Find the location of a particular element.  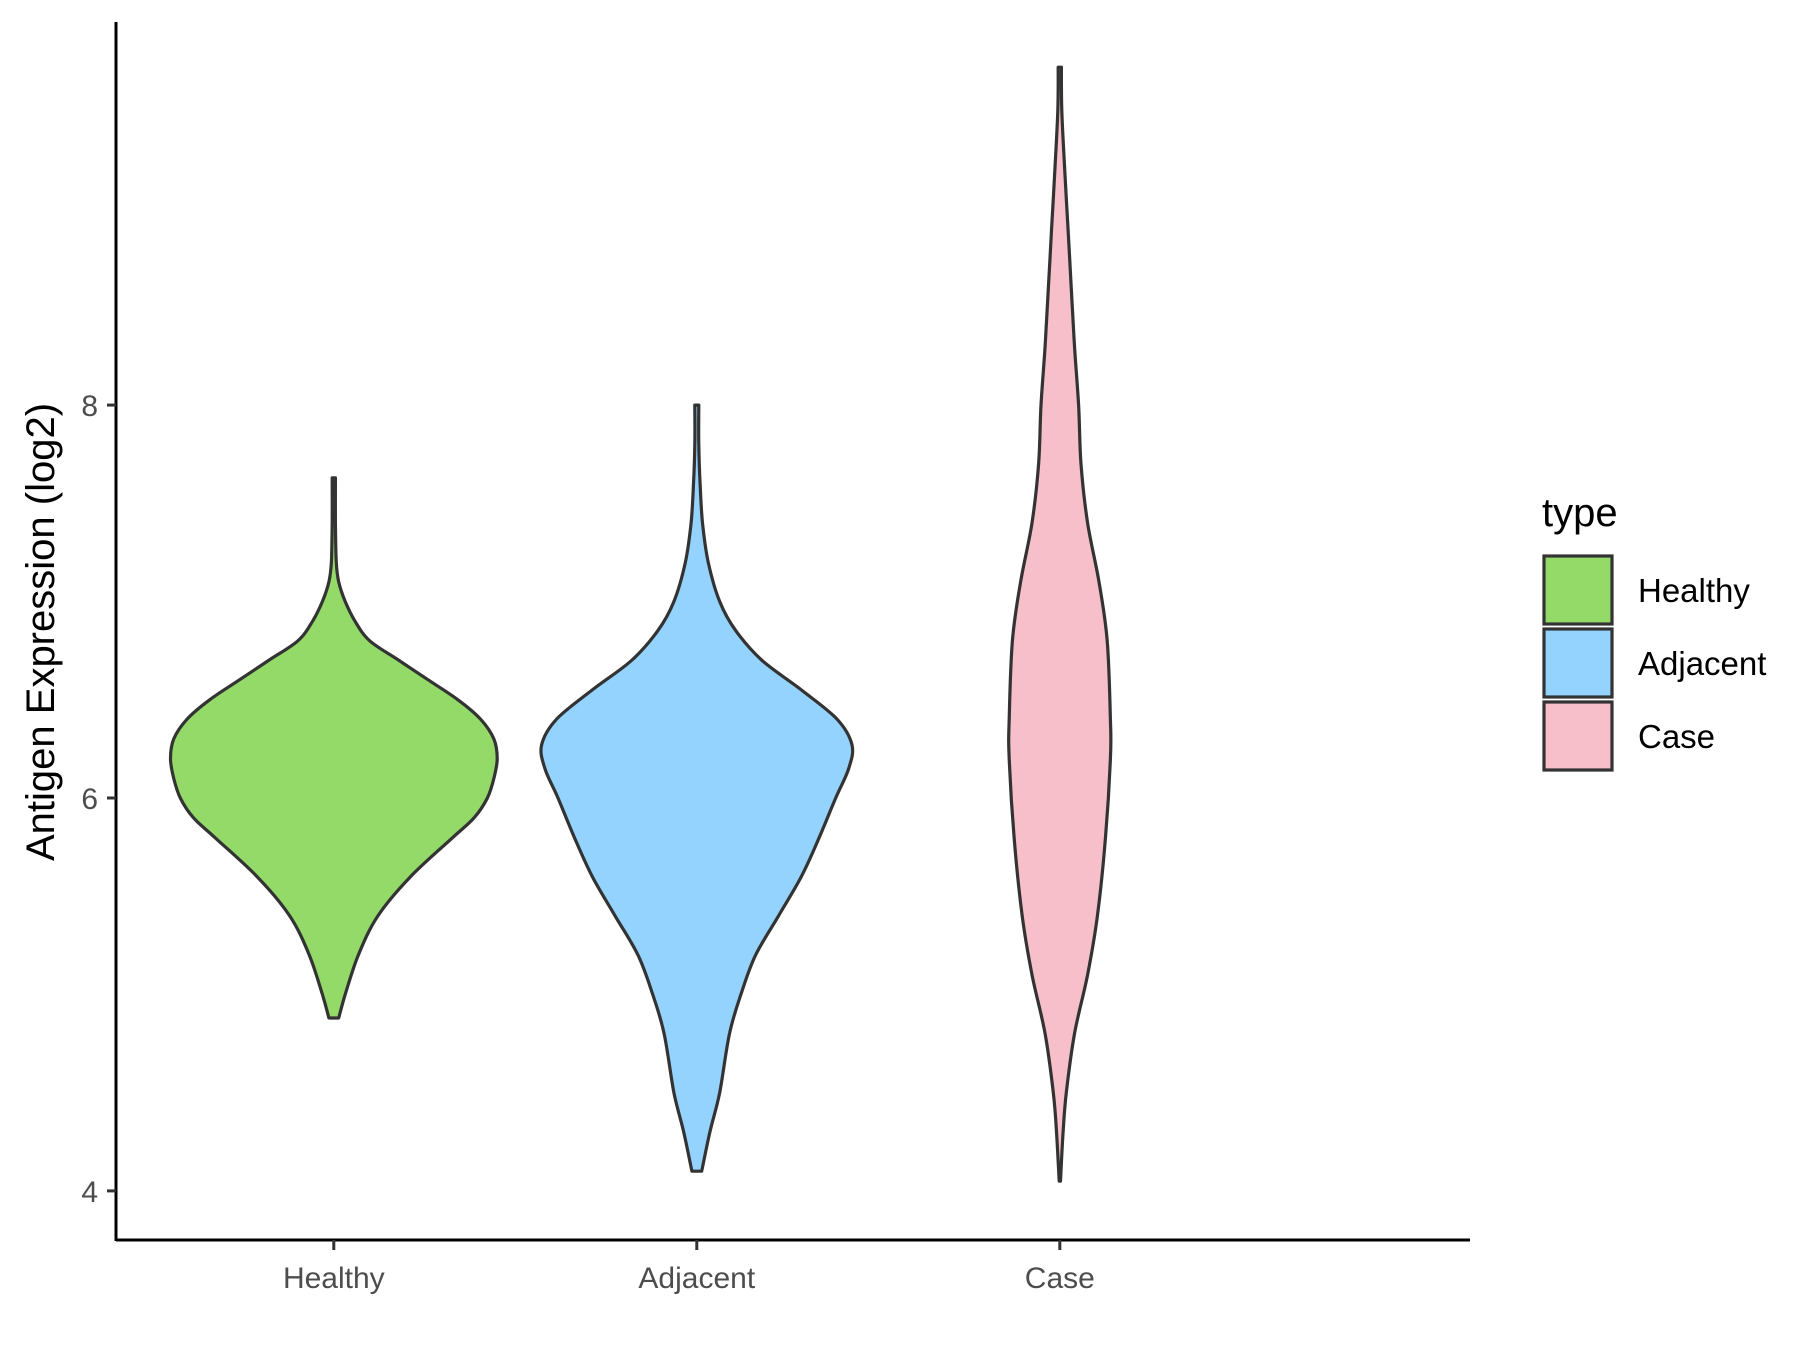

y-axis-title: Antigen Expression (log2) is located at coordinates (41, 632).